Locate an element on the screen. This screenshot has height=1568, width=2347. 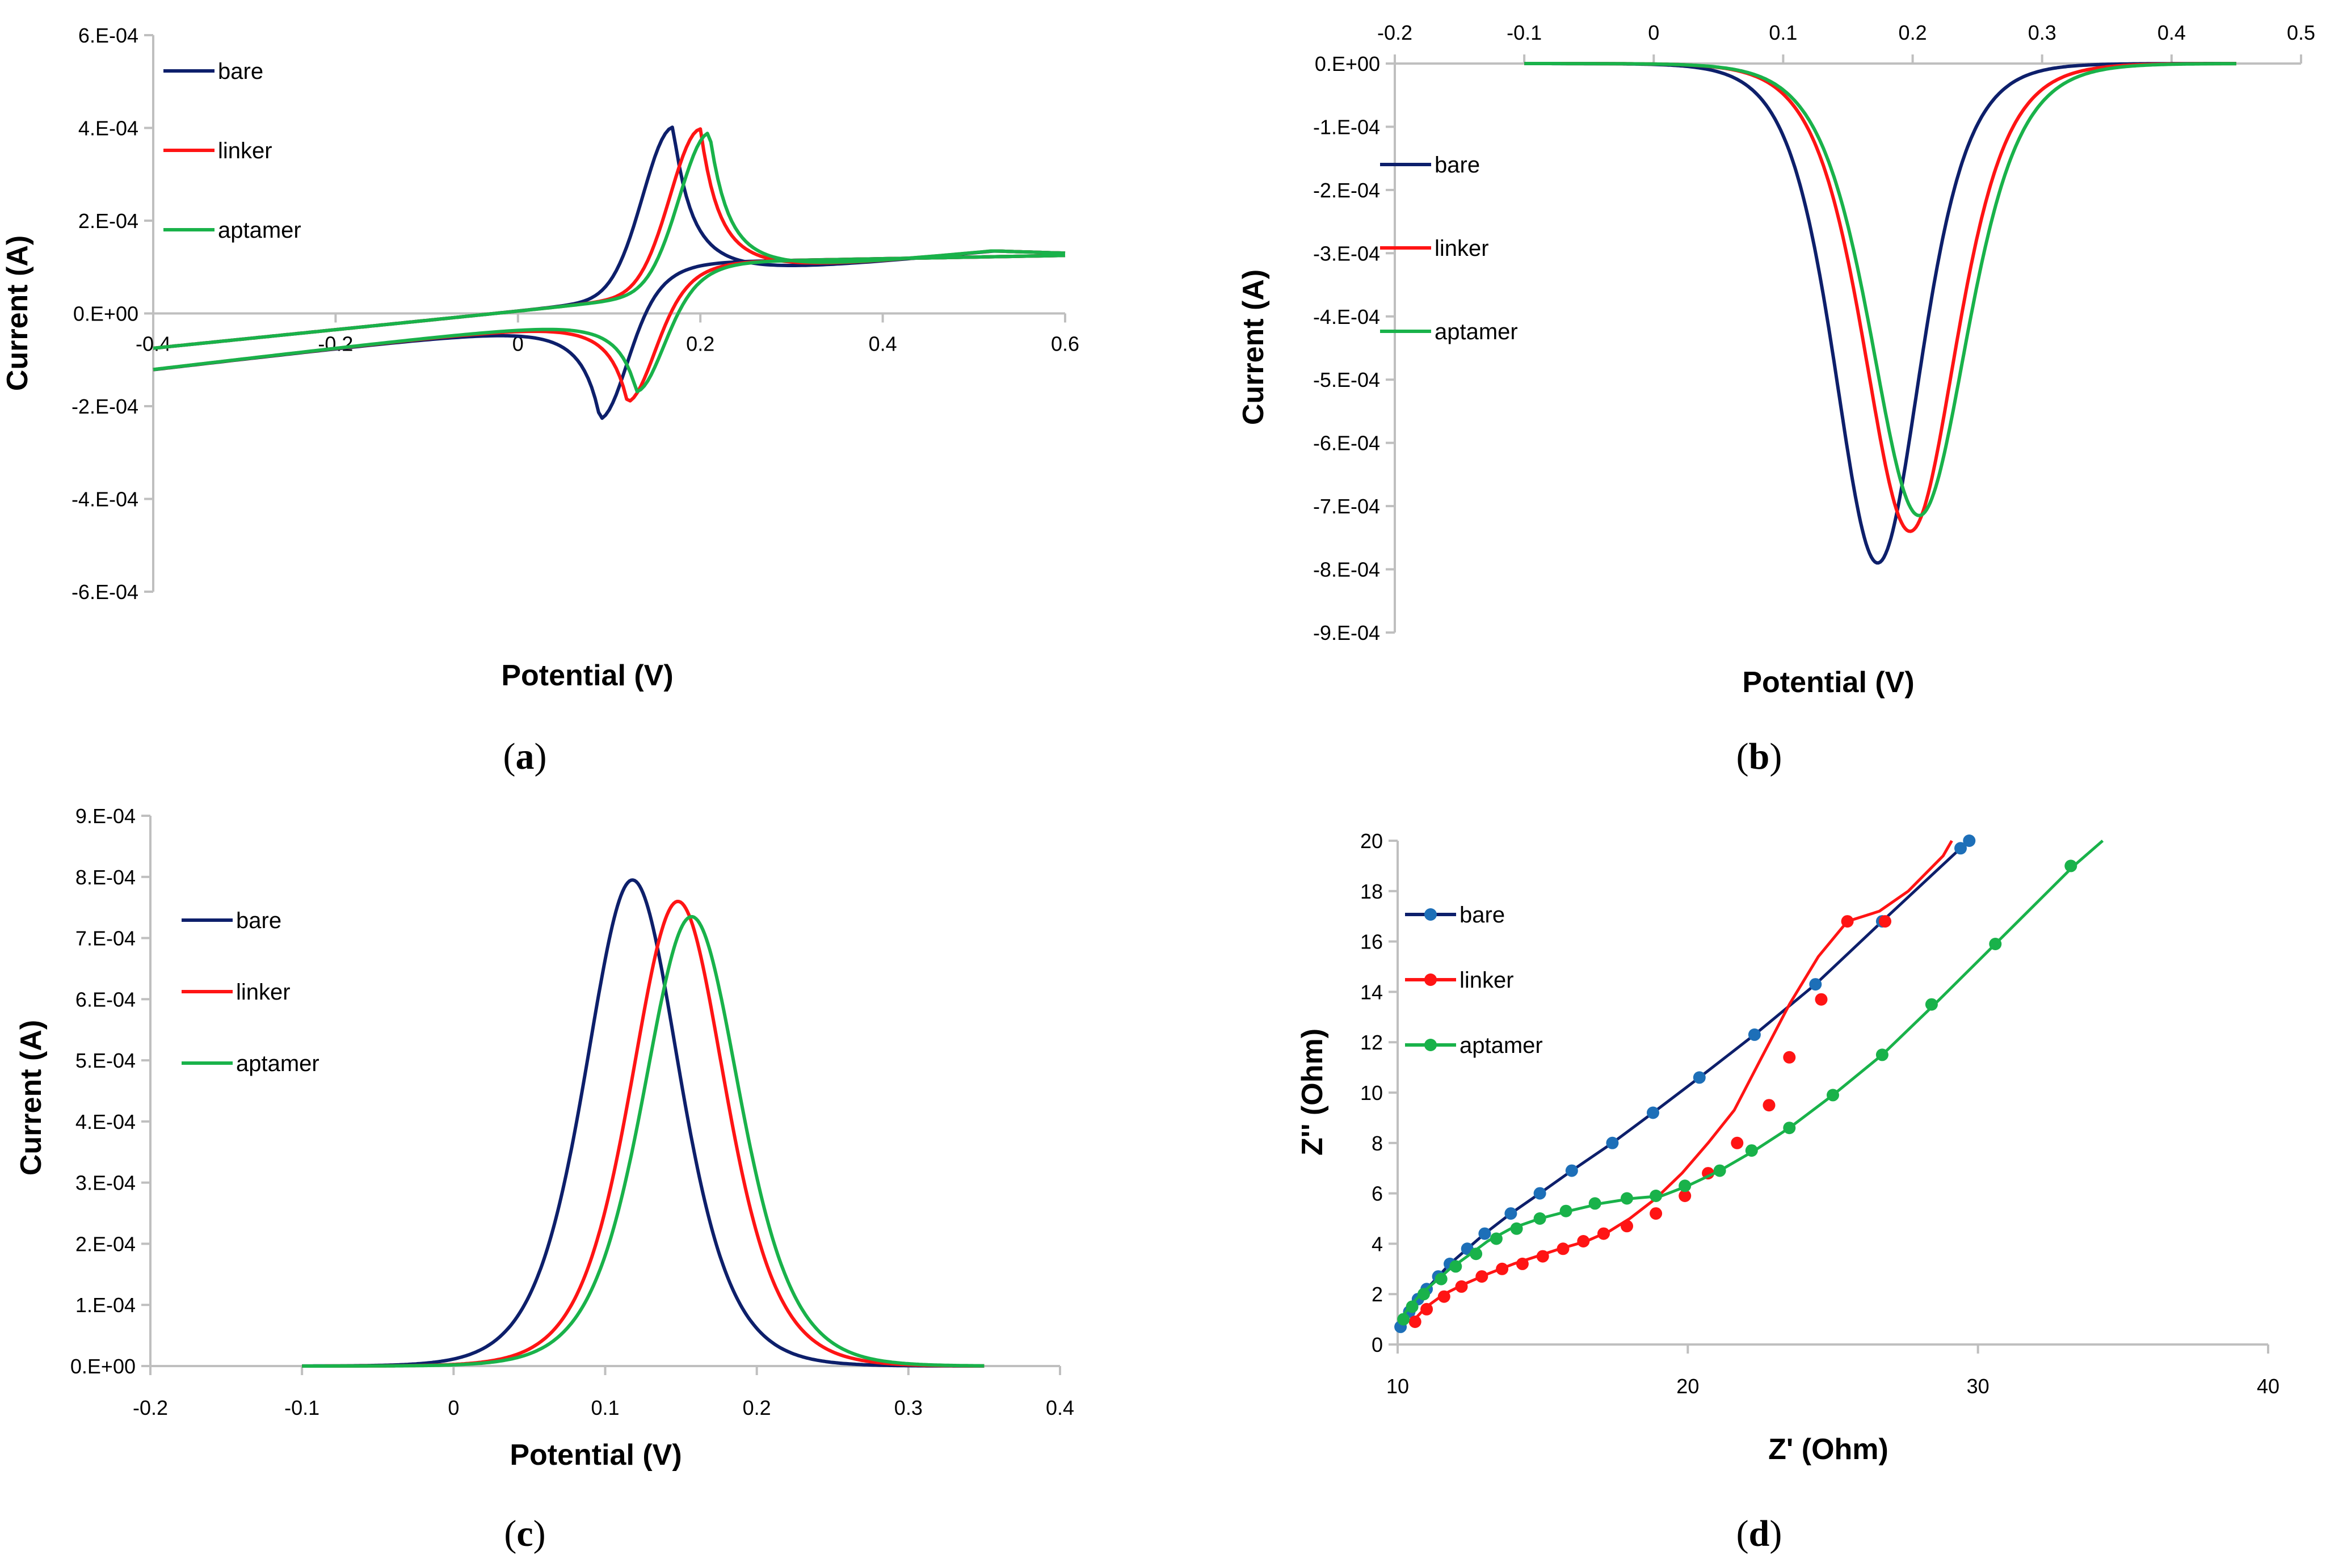
panel-label-c: (c) is located at coordinates (524, 1533).